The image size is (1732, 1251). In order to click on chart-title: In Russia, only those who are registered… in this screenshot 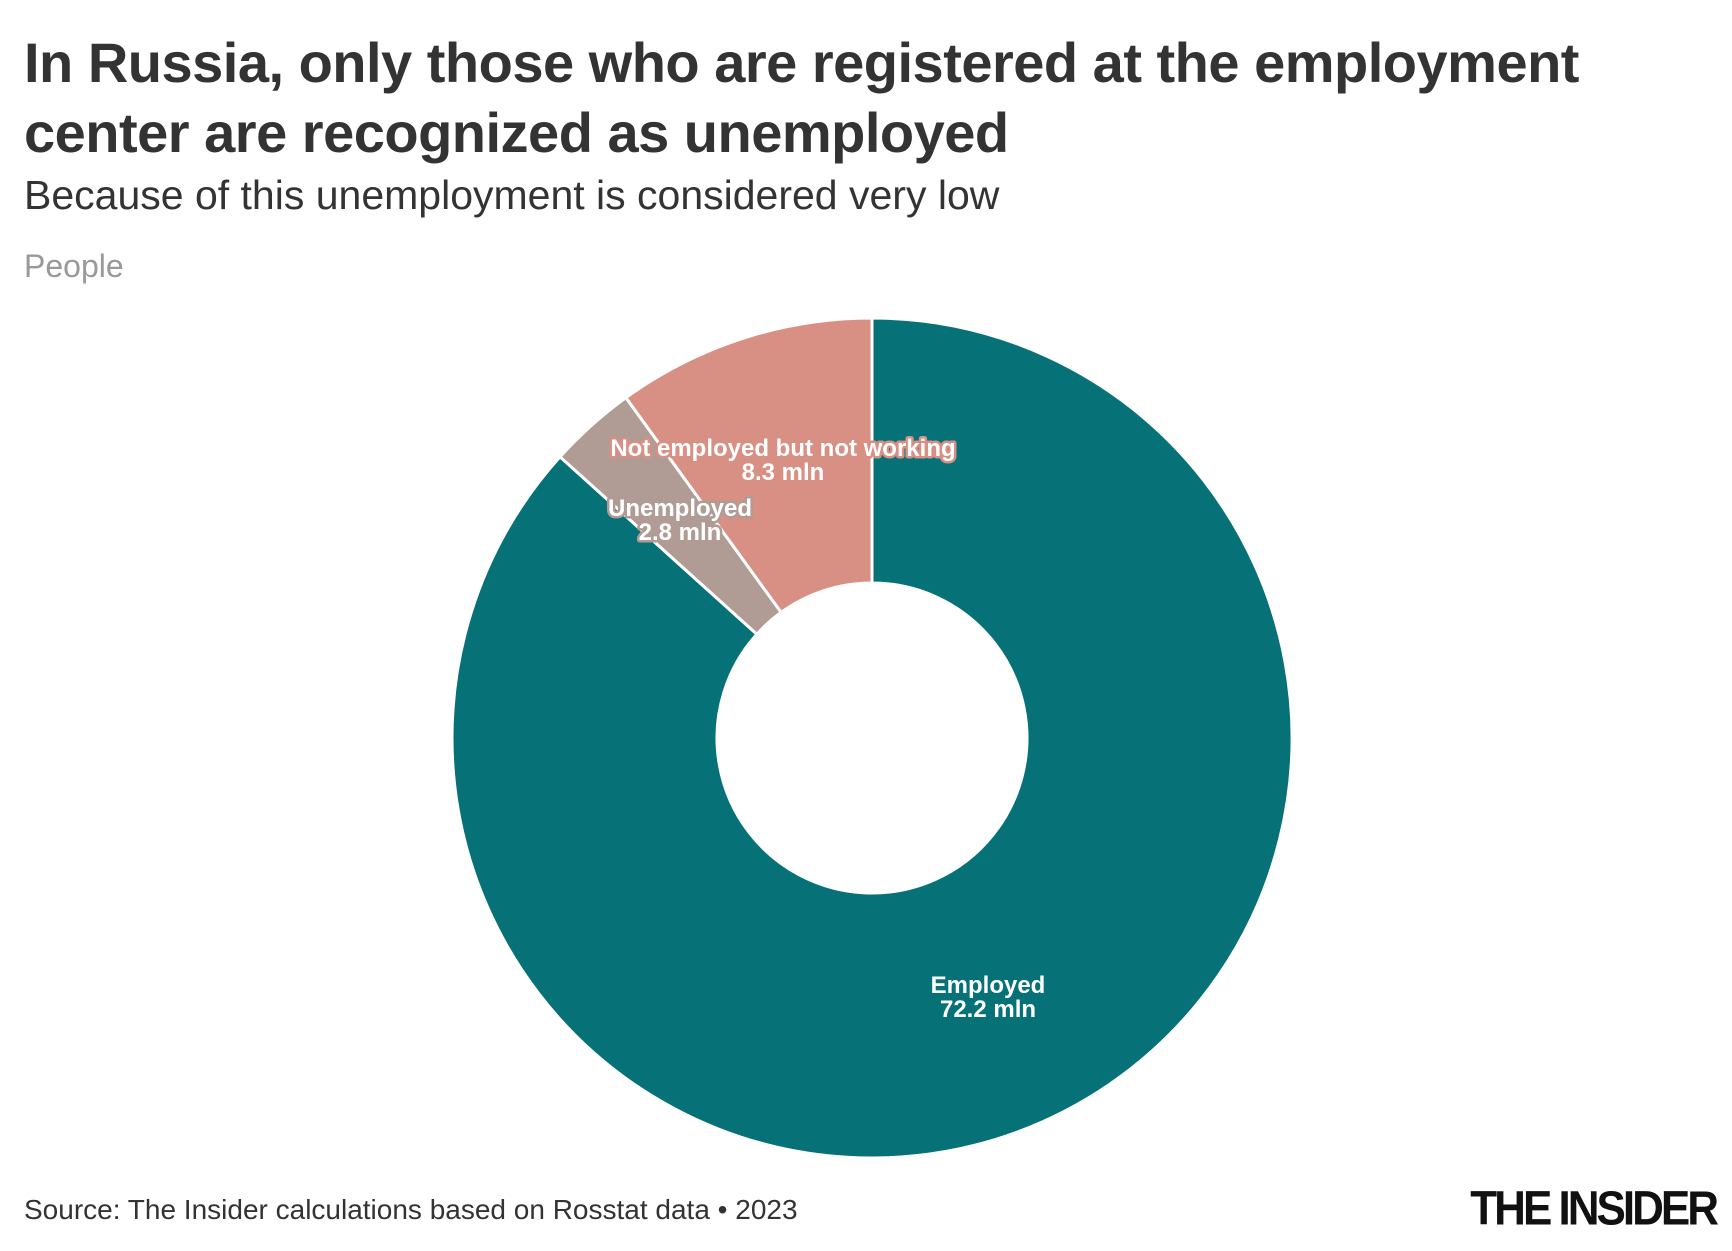, I will do `click(801, 97)`.